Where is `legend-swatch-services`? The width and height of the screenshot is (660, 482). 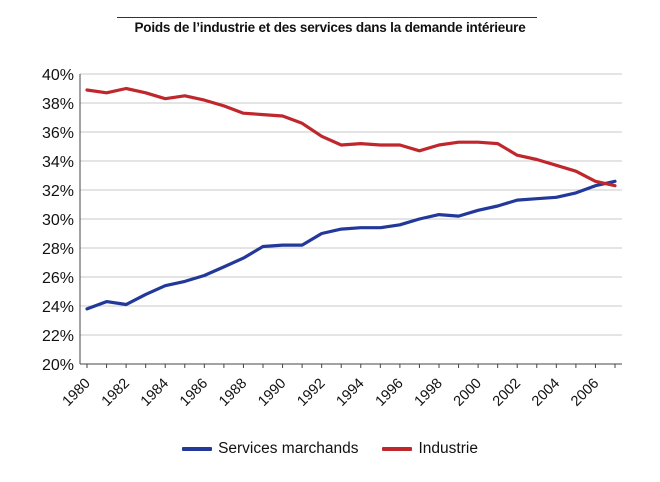 legend-swatch-services is located at coordinates (197, 449).